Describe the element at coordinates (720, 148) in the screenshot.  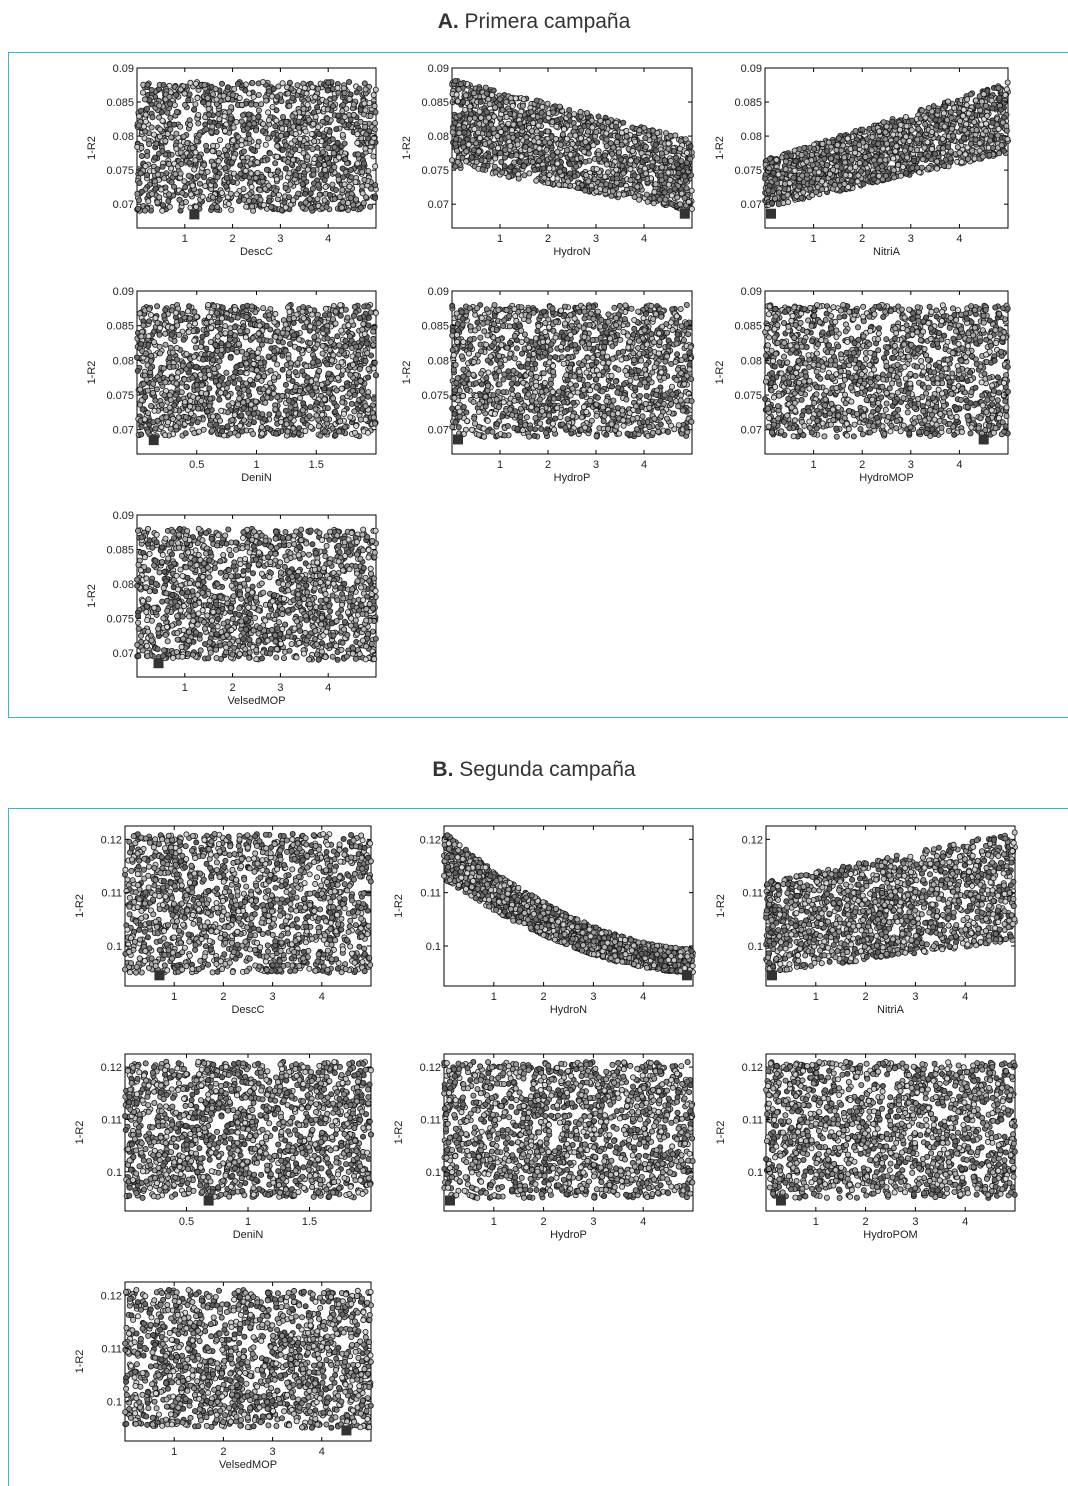
I see `y-axis-label: 1-R2` at that location.